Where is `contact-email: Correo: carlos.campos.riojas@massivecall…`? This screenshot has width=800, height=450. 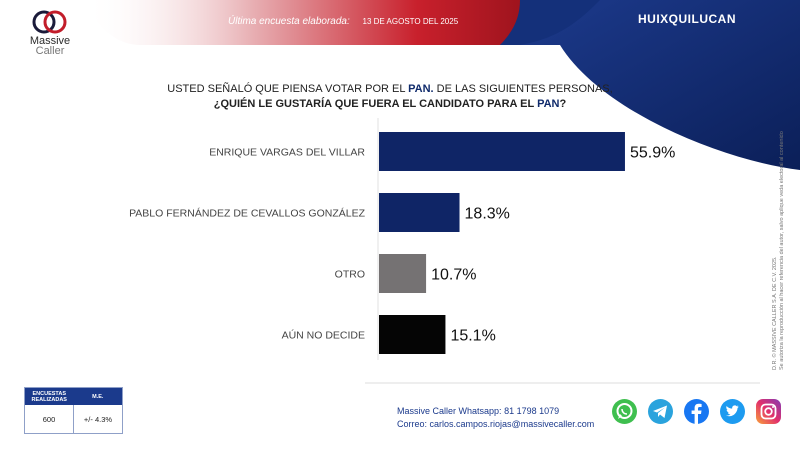
contact-email: Correo: carlos.campos.riojas@massivecall… is located at coordinates (495, 424).